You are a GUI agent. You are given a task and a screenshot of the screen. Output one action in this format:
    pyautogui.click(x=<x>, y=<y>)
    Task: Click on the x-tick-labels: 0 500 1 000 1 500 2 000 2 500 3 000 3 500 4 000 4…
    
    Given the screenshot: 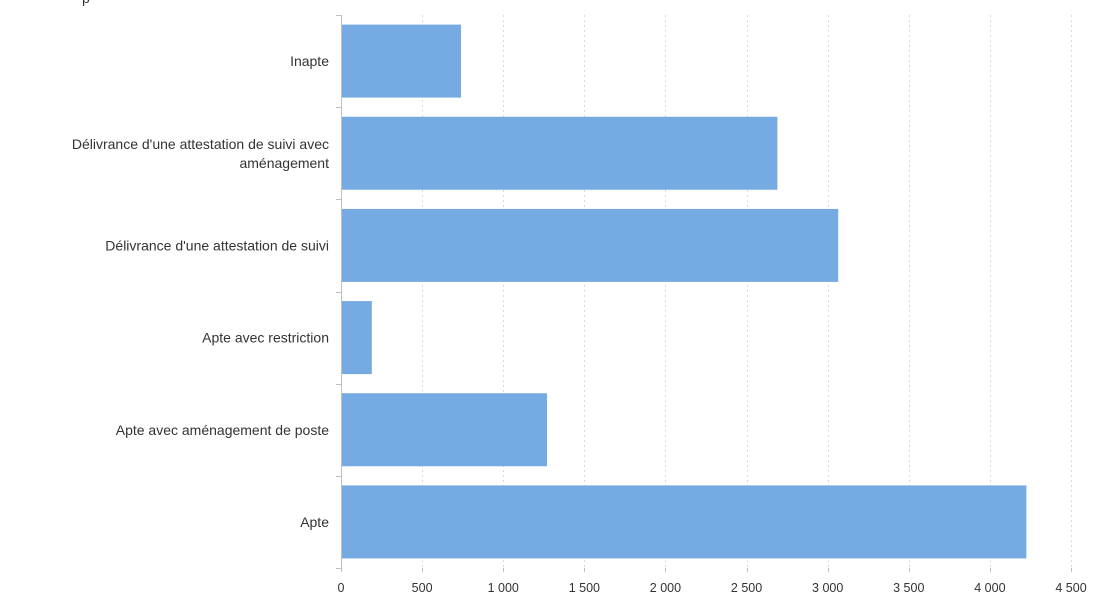 What is the action you would take?
    pyautogui.click(x=712, y=588)
    